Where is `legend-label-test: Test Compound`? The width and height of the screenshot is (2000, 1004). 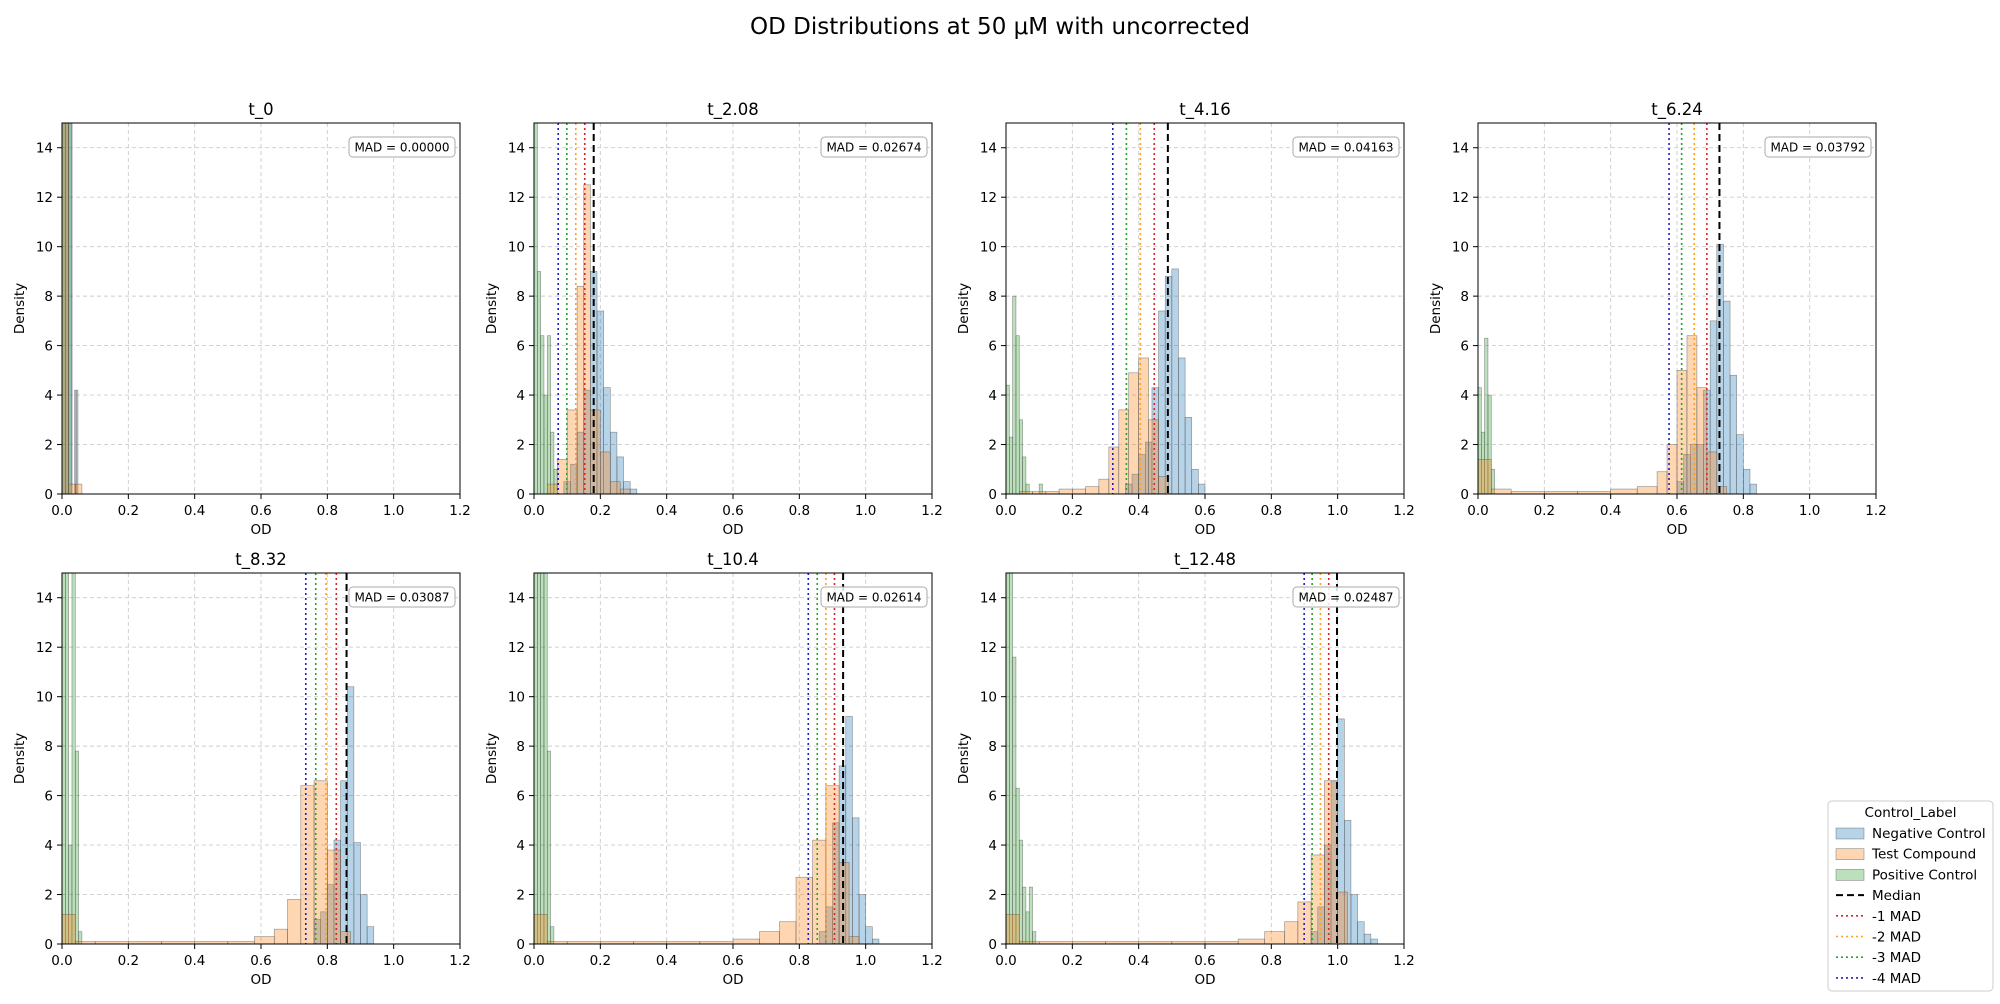 legend-label-test: Test Compound is located at coordinates (1923, 855).